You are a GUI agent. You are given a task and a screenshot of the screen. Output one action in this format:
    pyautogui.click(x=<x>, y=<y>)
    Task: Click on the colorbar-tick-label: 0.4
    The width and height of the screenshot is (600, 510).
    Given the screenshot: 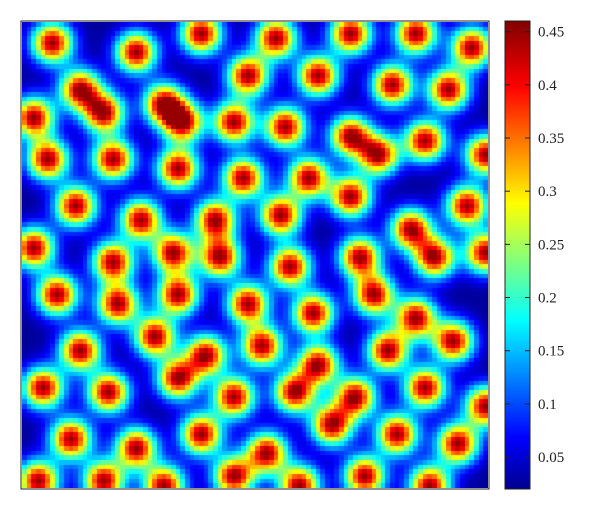 What is the action you would take?
    pyautogui.click(x=547, y=86)
    